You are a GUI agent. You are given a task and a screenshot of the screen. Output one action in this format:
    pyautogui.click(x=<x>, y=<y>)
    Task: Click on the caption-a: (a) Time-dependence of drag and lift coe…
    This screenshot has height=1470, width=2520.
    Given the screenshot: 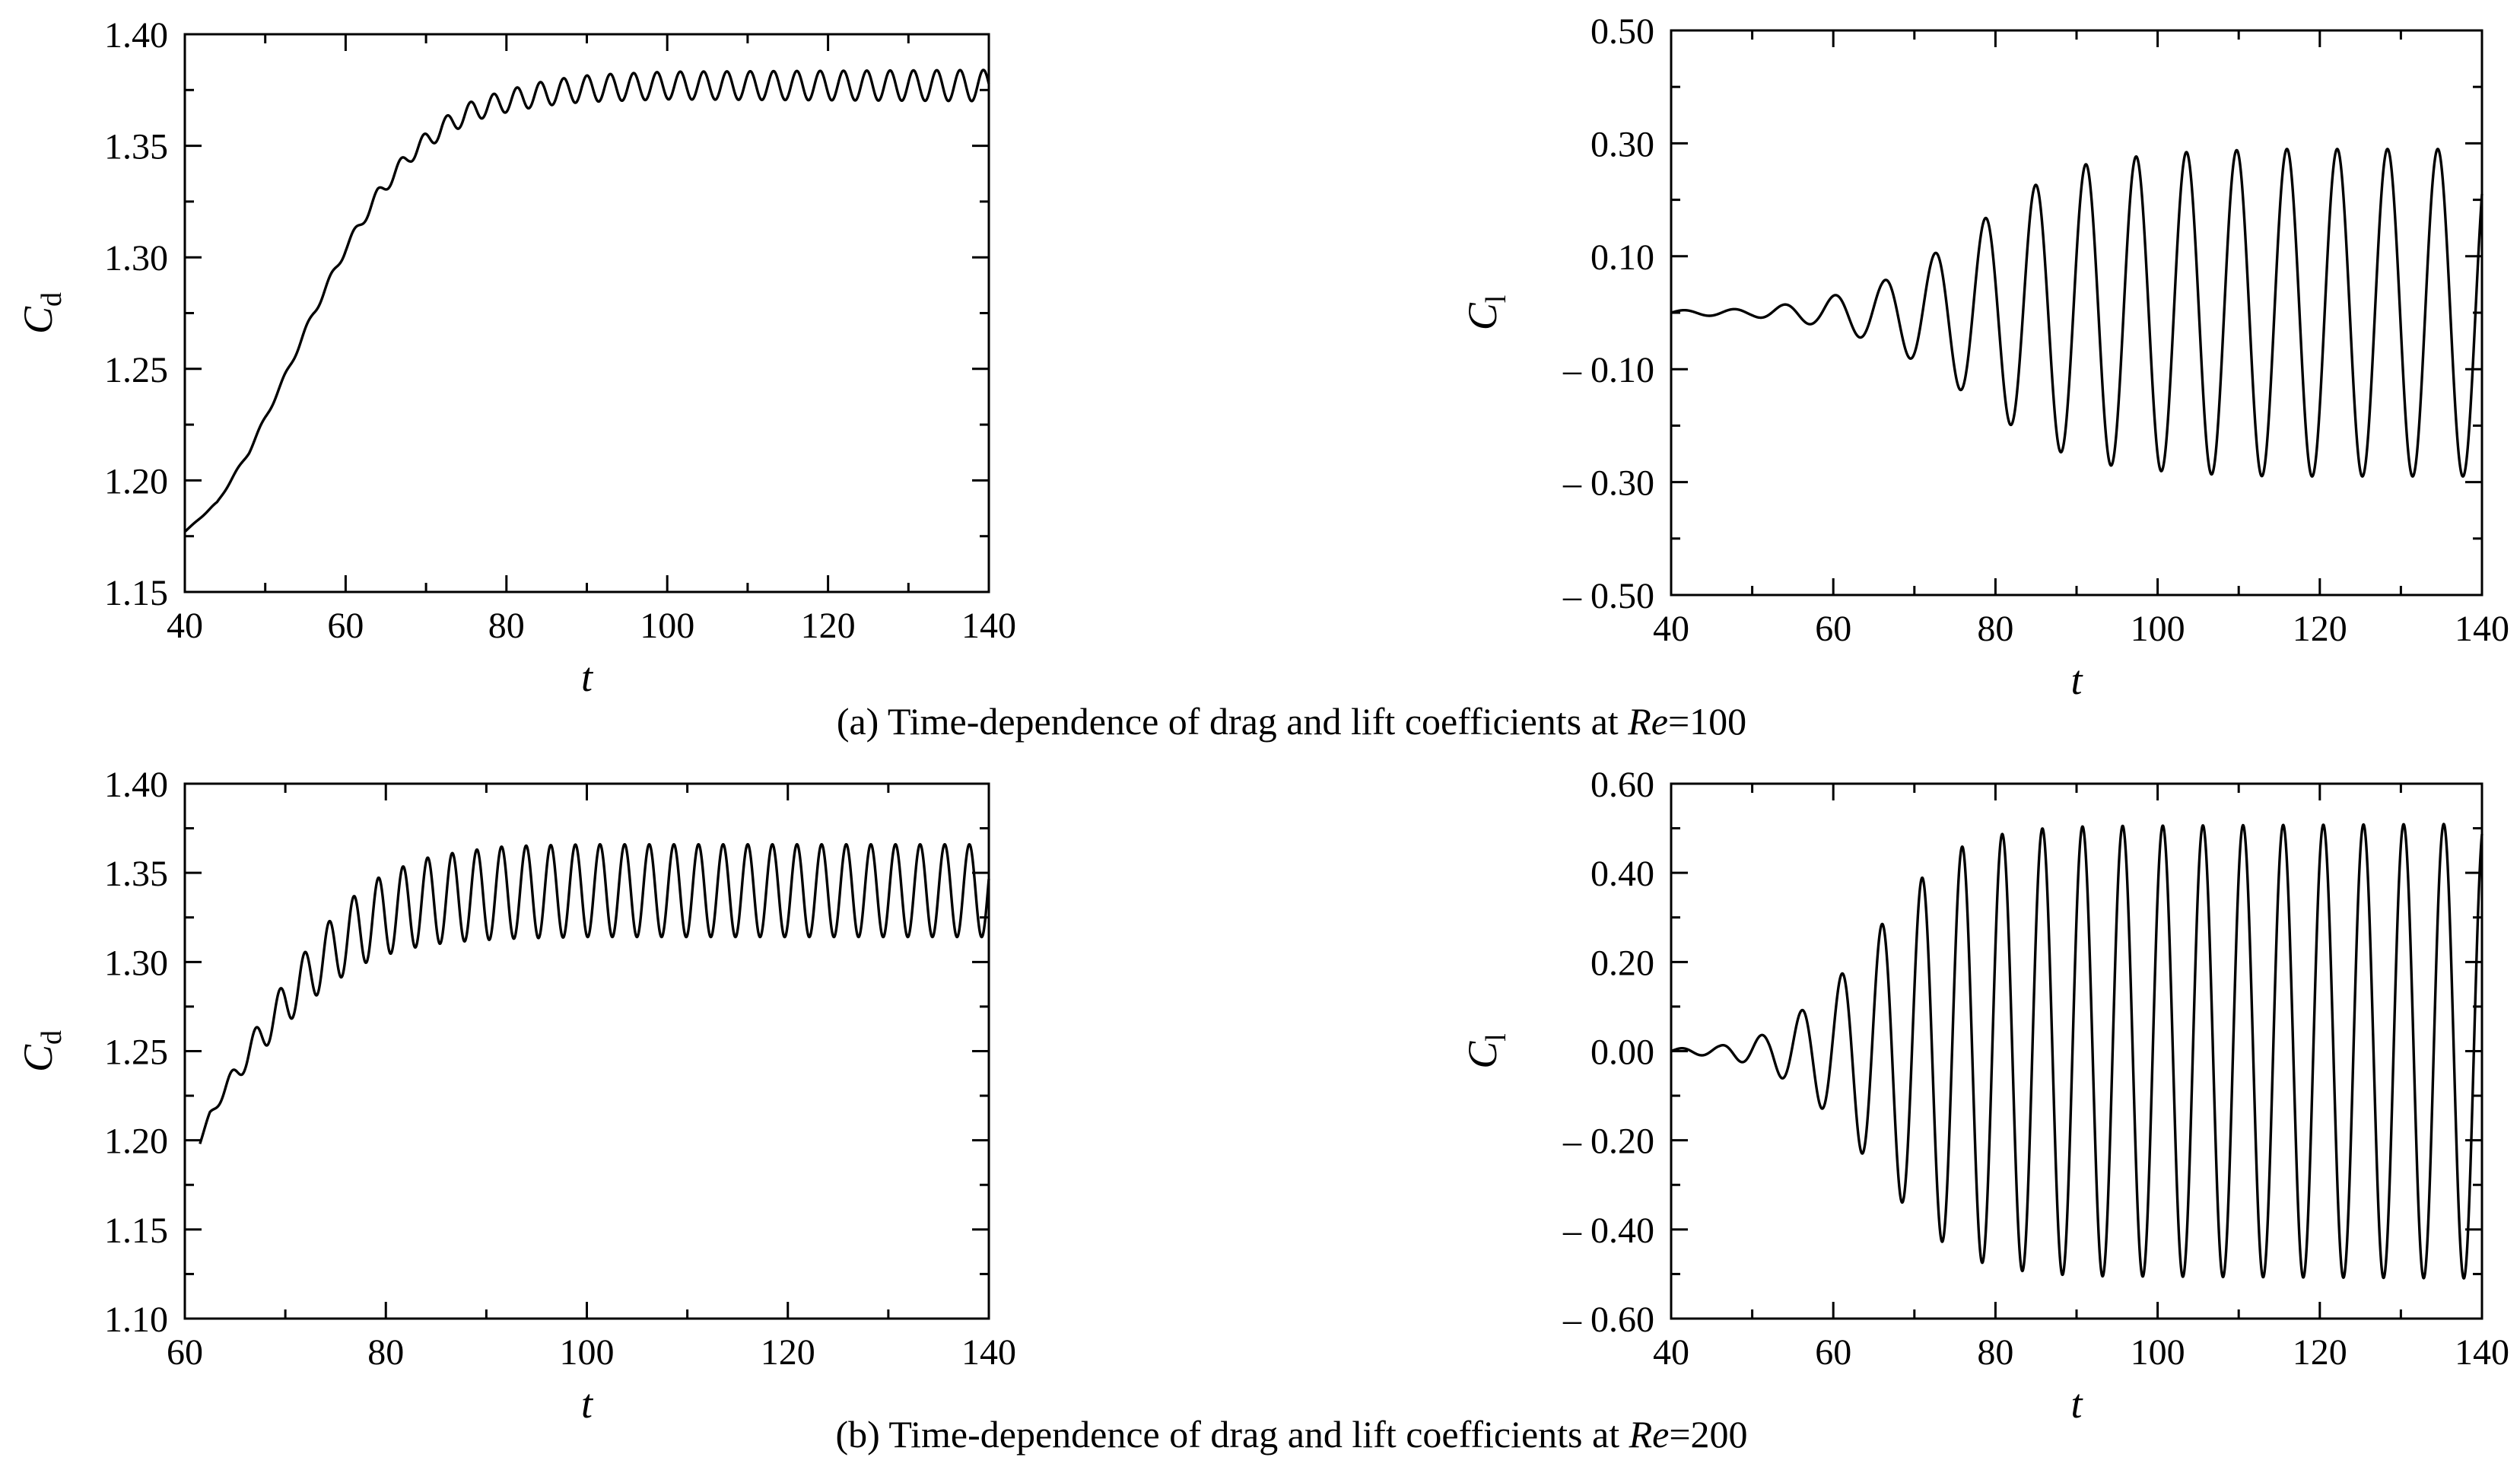 What is the action you would take?
    pyautogui.click(x=1291, y=721)
    